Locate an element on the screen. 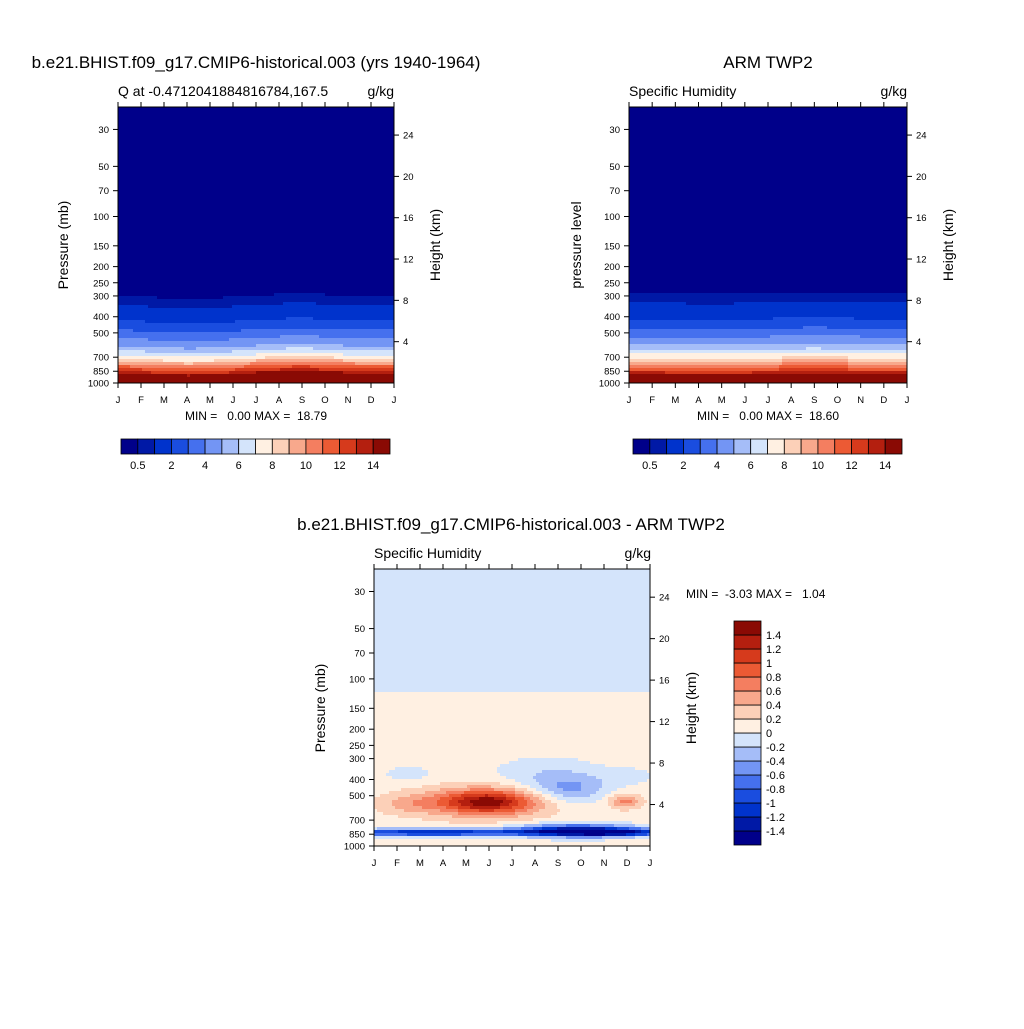  y2-tick-label: 4 is located at coordinates (661, 805).